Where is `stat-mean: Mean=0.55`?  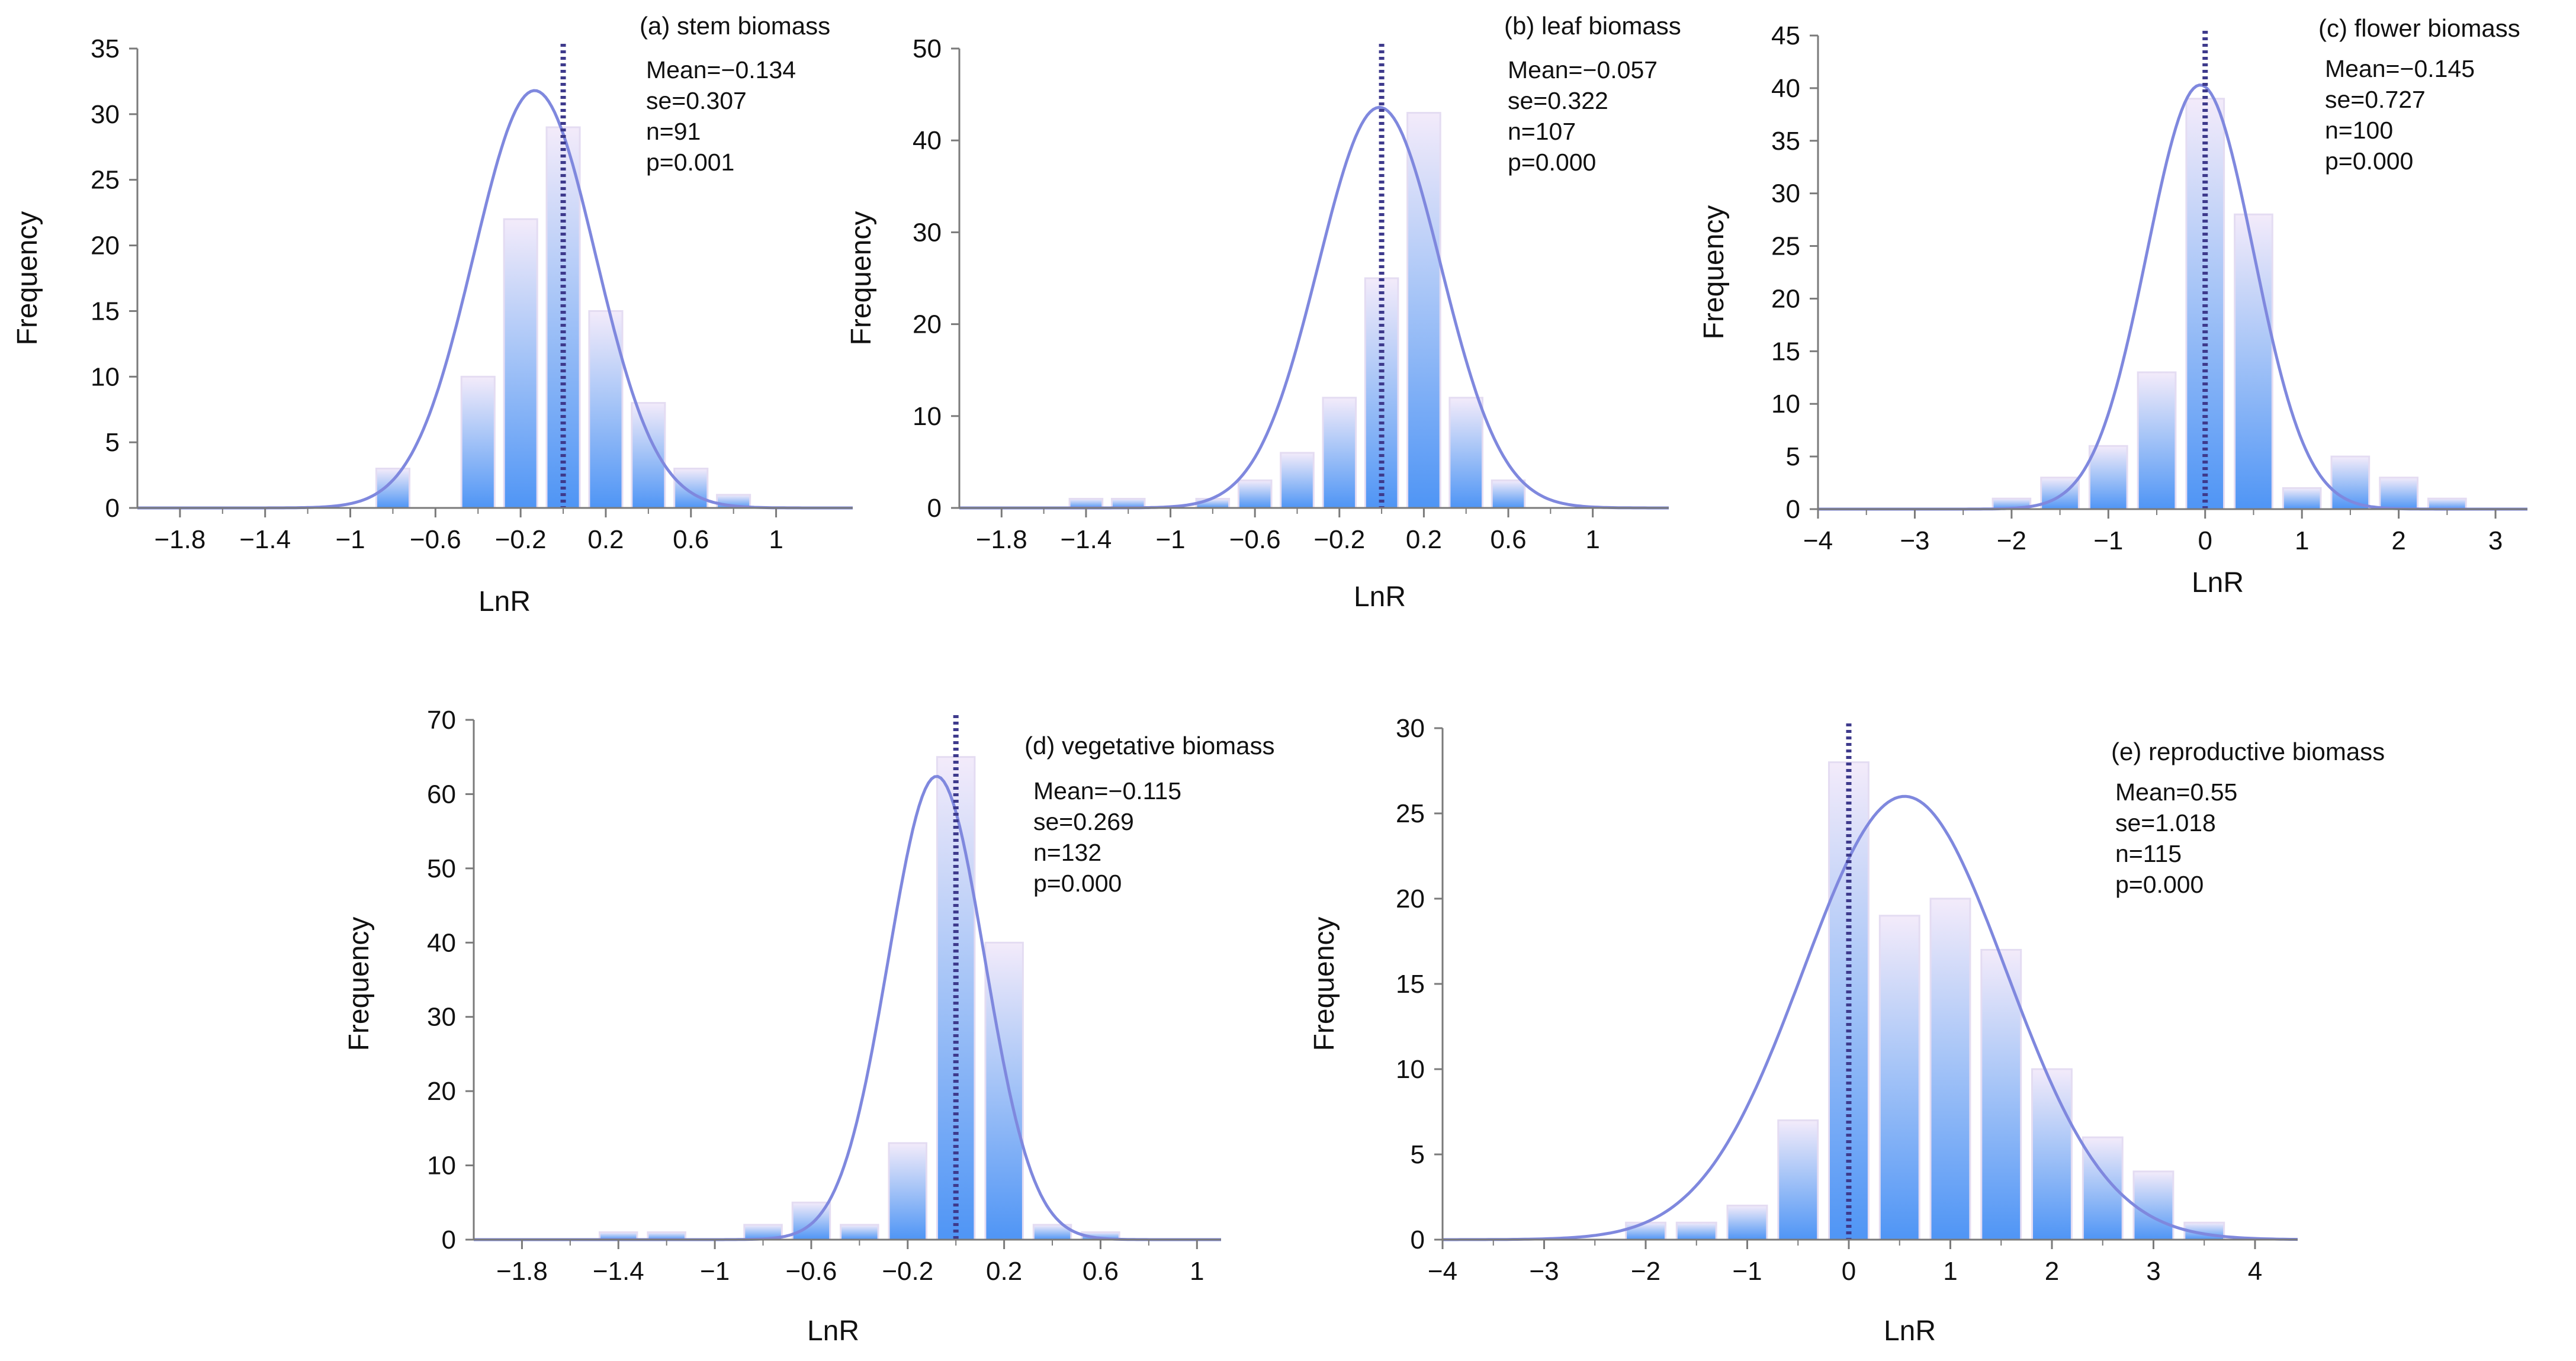
stat-mean: Mean=0.55 is located at coordinates (2176, 792).